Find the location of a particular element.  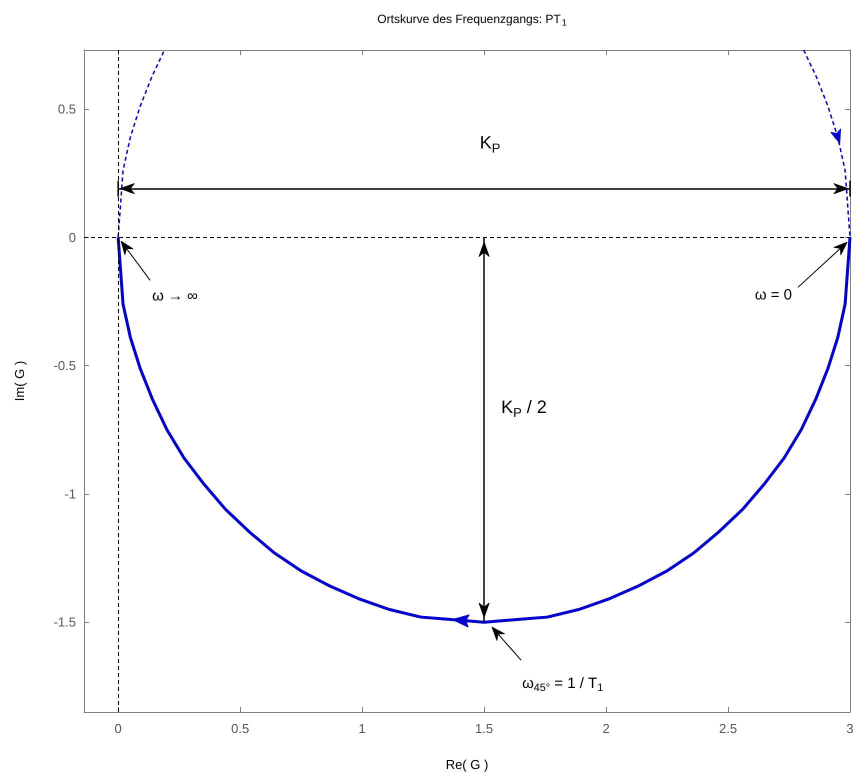

x-tick-label: 3 is located at coordinates (850, 728).